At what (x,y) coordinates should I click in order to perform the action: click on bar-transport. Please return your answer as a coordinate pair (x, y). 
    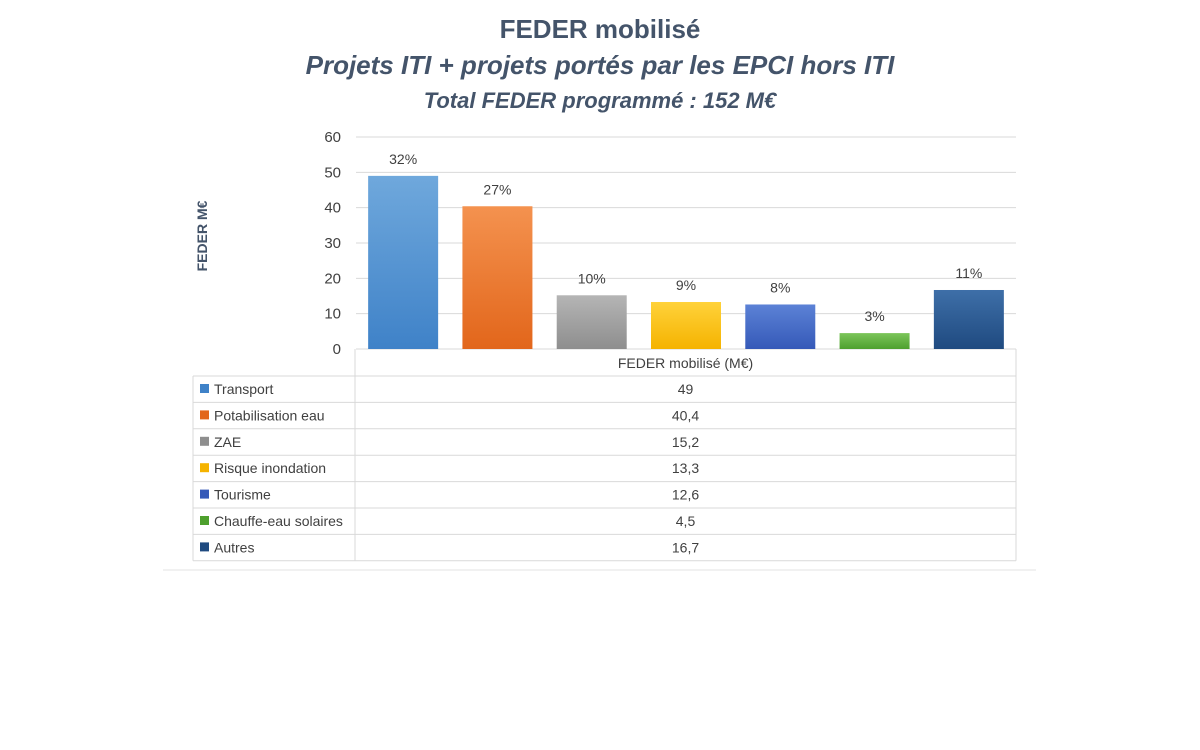
    Looking at the image, I should click on (403, 262).